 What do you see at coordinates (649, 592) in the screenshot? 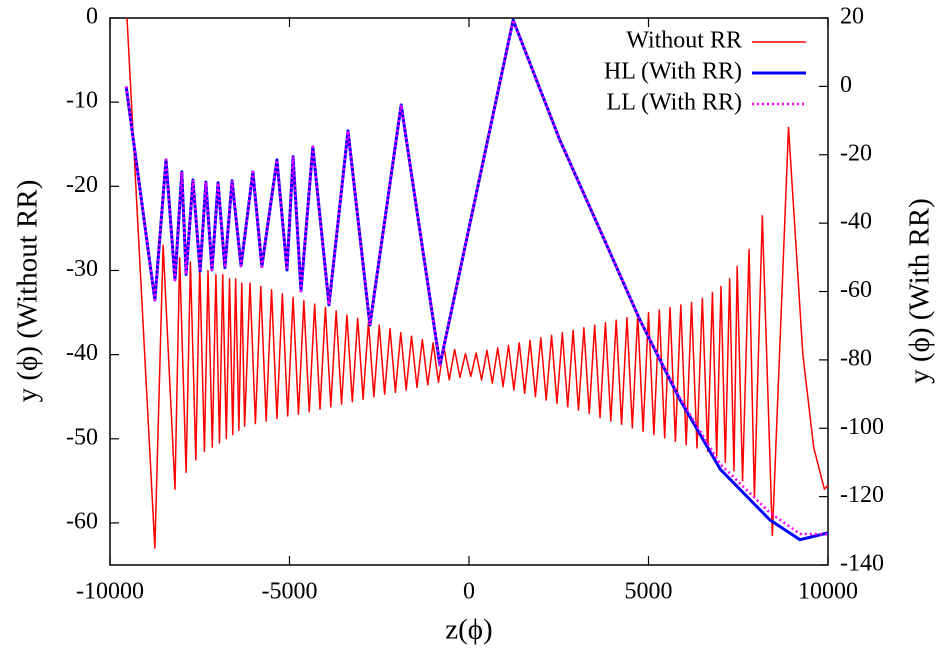
I see `x-tick-label: 5000` at bounding box center [649, 592].